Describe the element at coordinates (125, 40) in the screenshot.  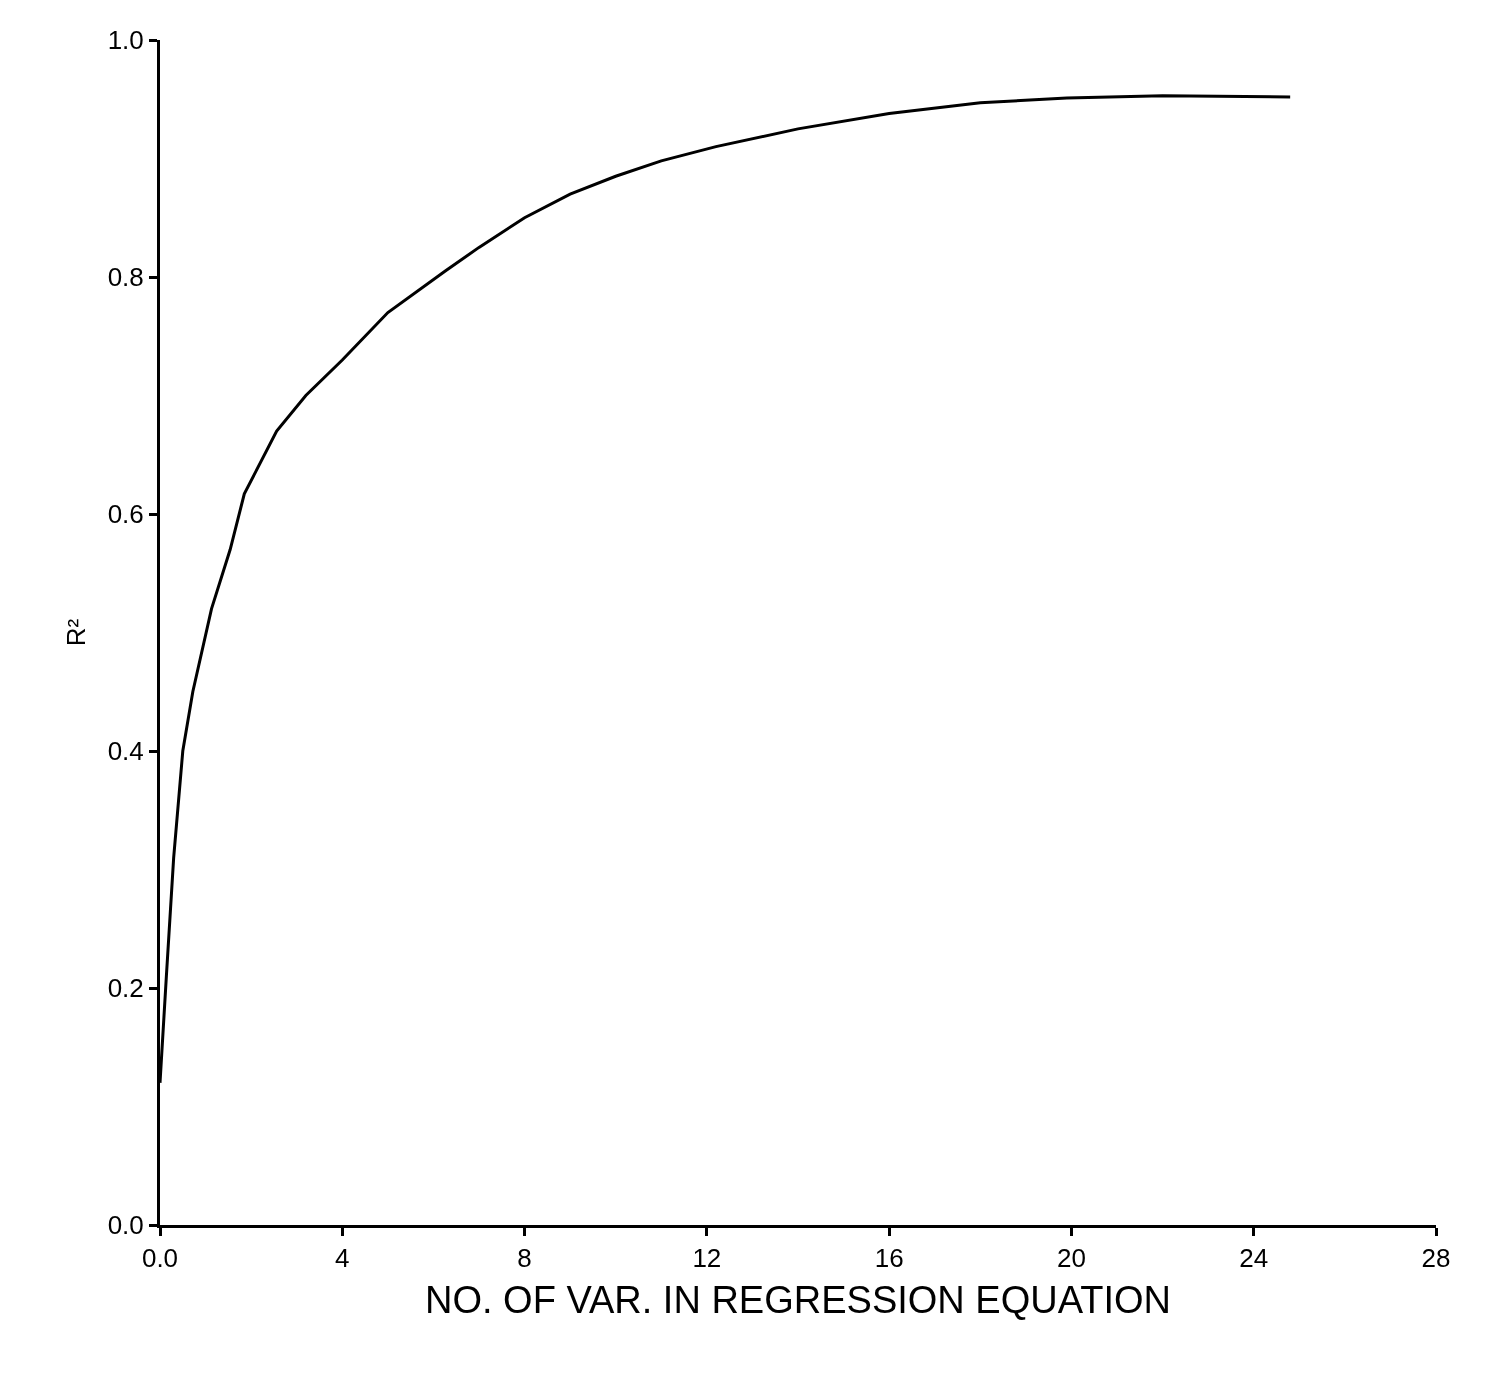
I see `y-tick-label: 1.0` at that location.